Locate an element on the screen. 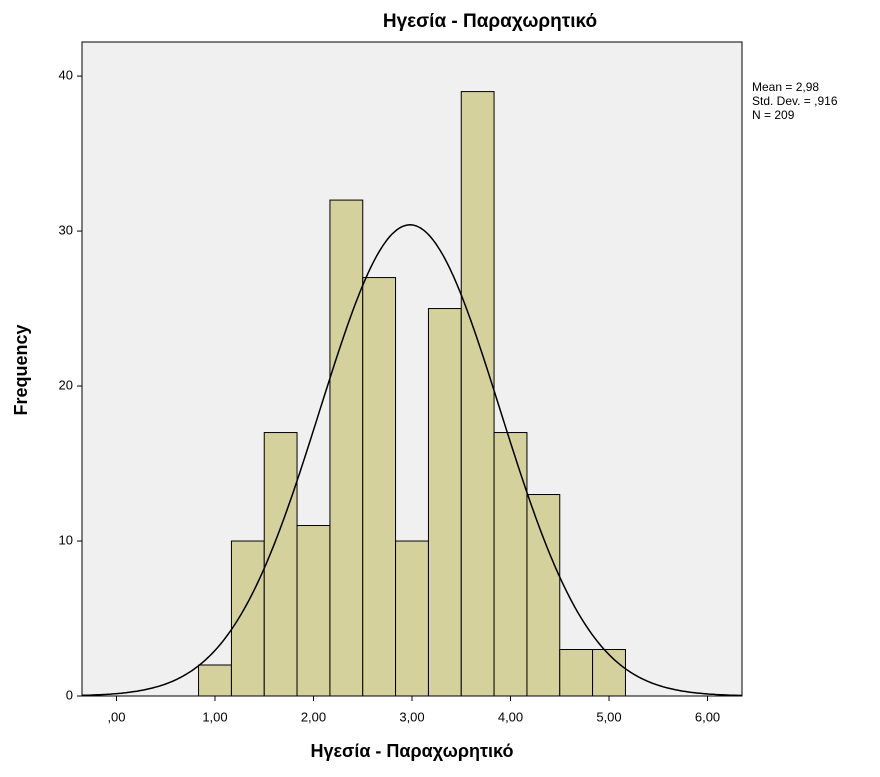 This screenshot has width=880, height=777. y-tick-label: 20 is located at coordinates (66, 384).